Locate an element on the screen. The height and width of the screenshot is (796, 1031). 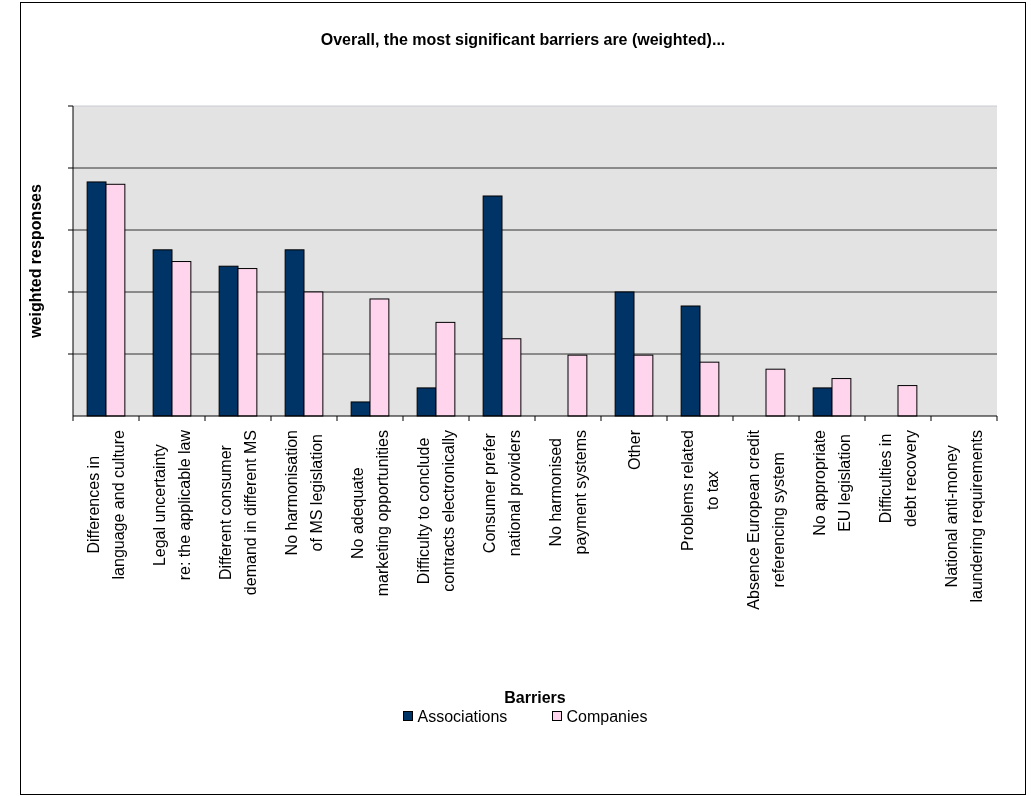
x-tick-label: Difficulties in debt recovery is located at coordinates (898, 478).